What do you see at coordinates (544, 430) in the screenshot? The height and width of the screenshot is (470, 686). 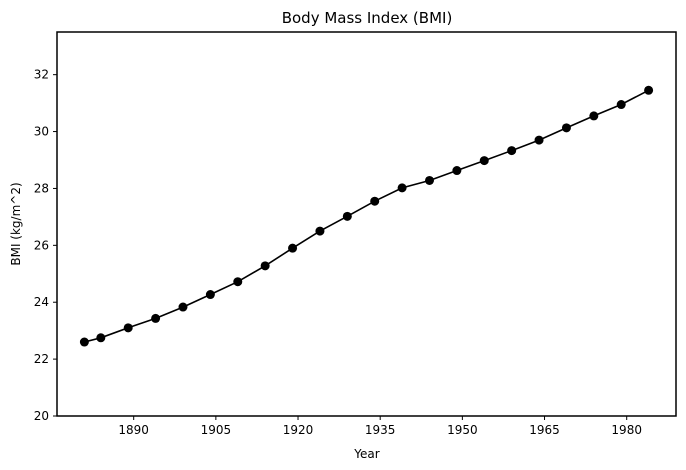 I see `x-tick-label: 1965` at bounding box center [544, 430].